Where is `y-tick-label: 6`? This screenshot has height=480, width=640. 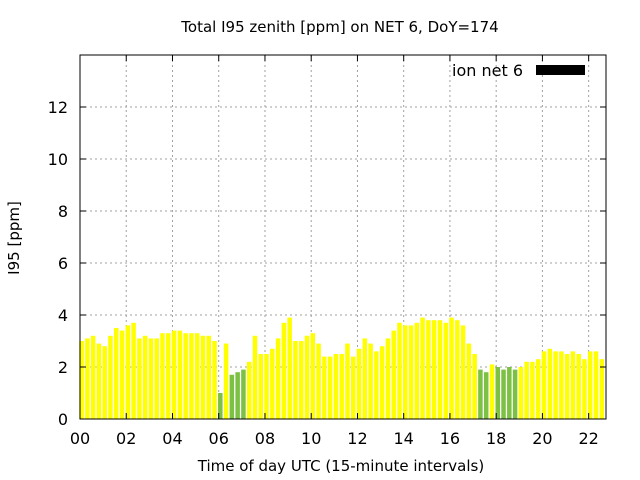
y-tick-label: 6 is located at coordinates (63, 263).